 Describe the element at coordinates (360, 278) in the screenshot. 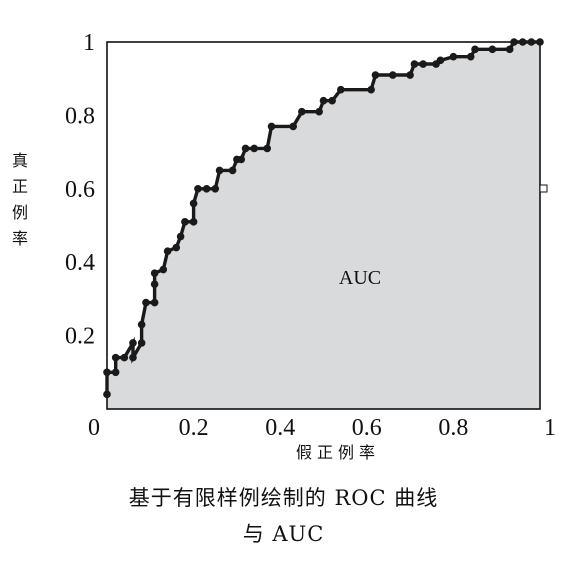

I see `auc-label: AUC` at that location.